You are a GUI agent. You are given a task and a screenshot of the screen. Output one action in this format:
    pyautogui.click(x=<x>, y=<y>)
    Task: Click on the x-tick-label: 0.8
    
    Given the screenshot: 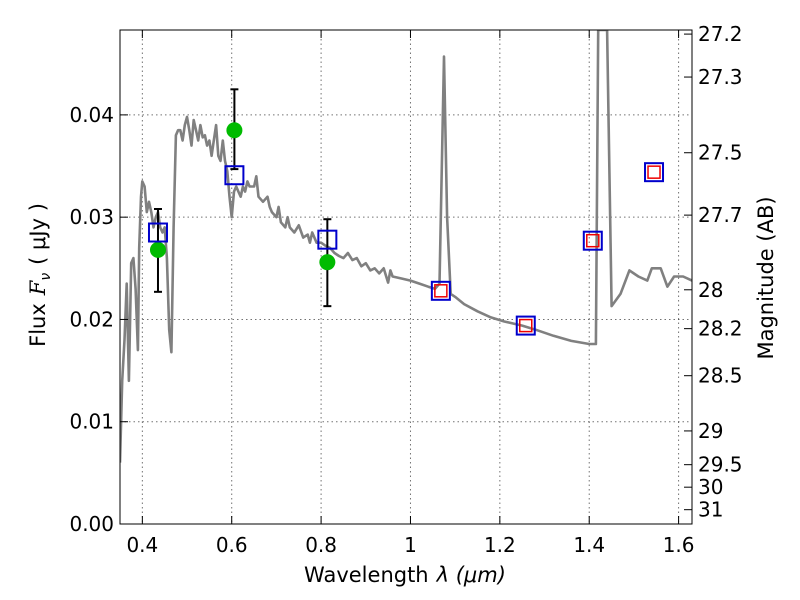 What is the action you would take?
    pyautogui.click(x=321, y=545)
    